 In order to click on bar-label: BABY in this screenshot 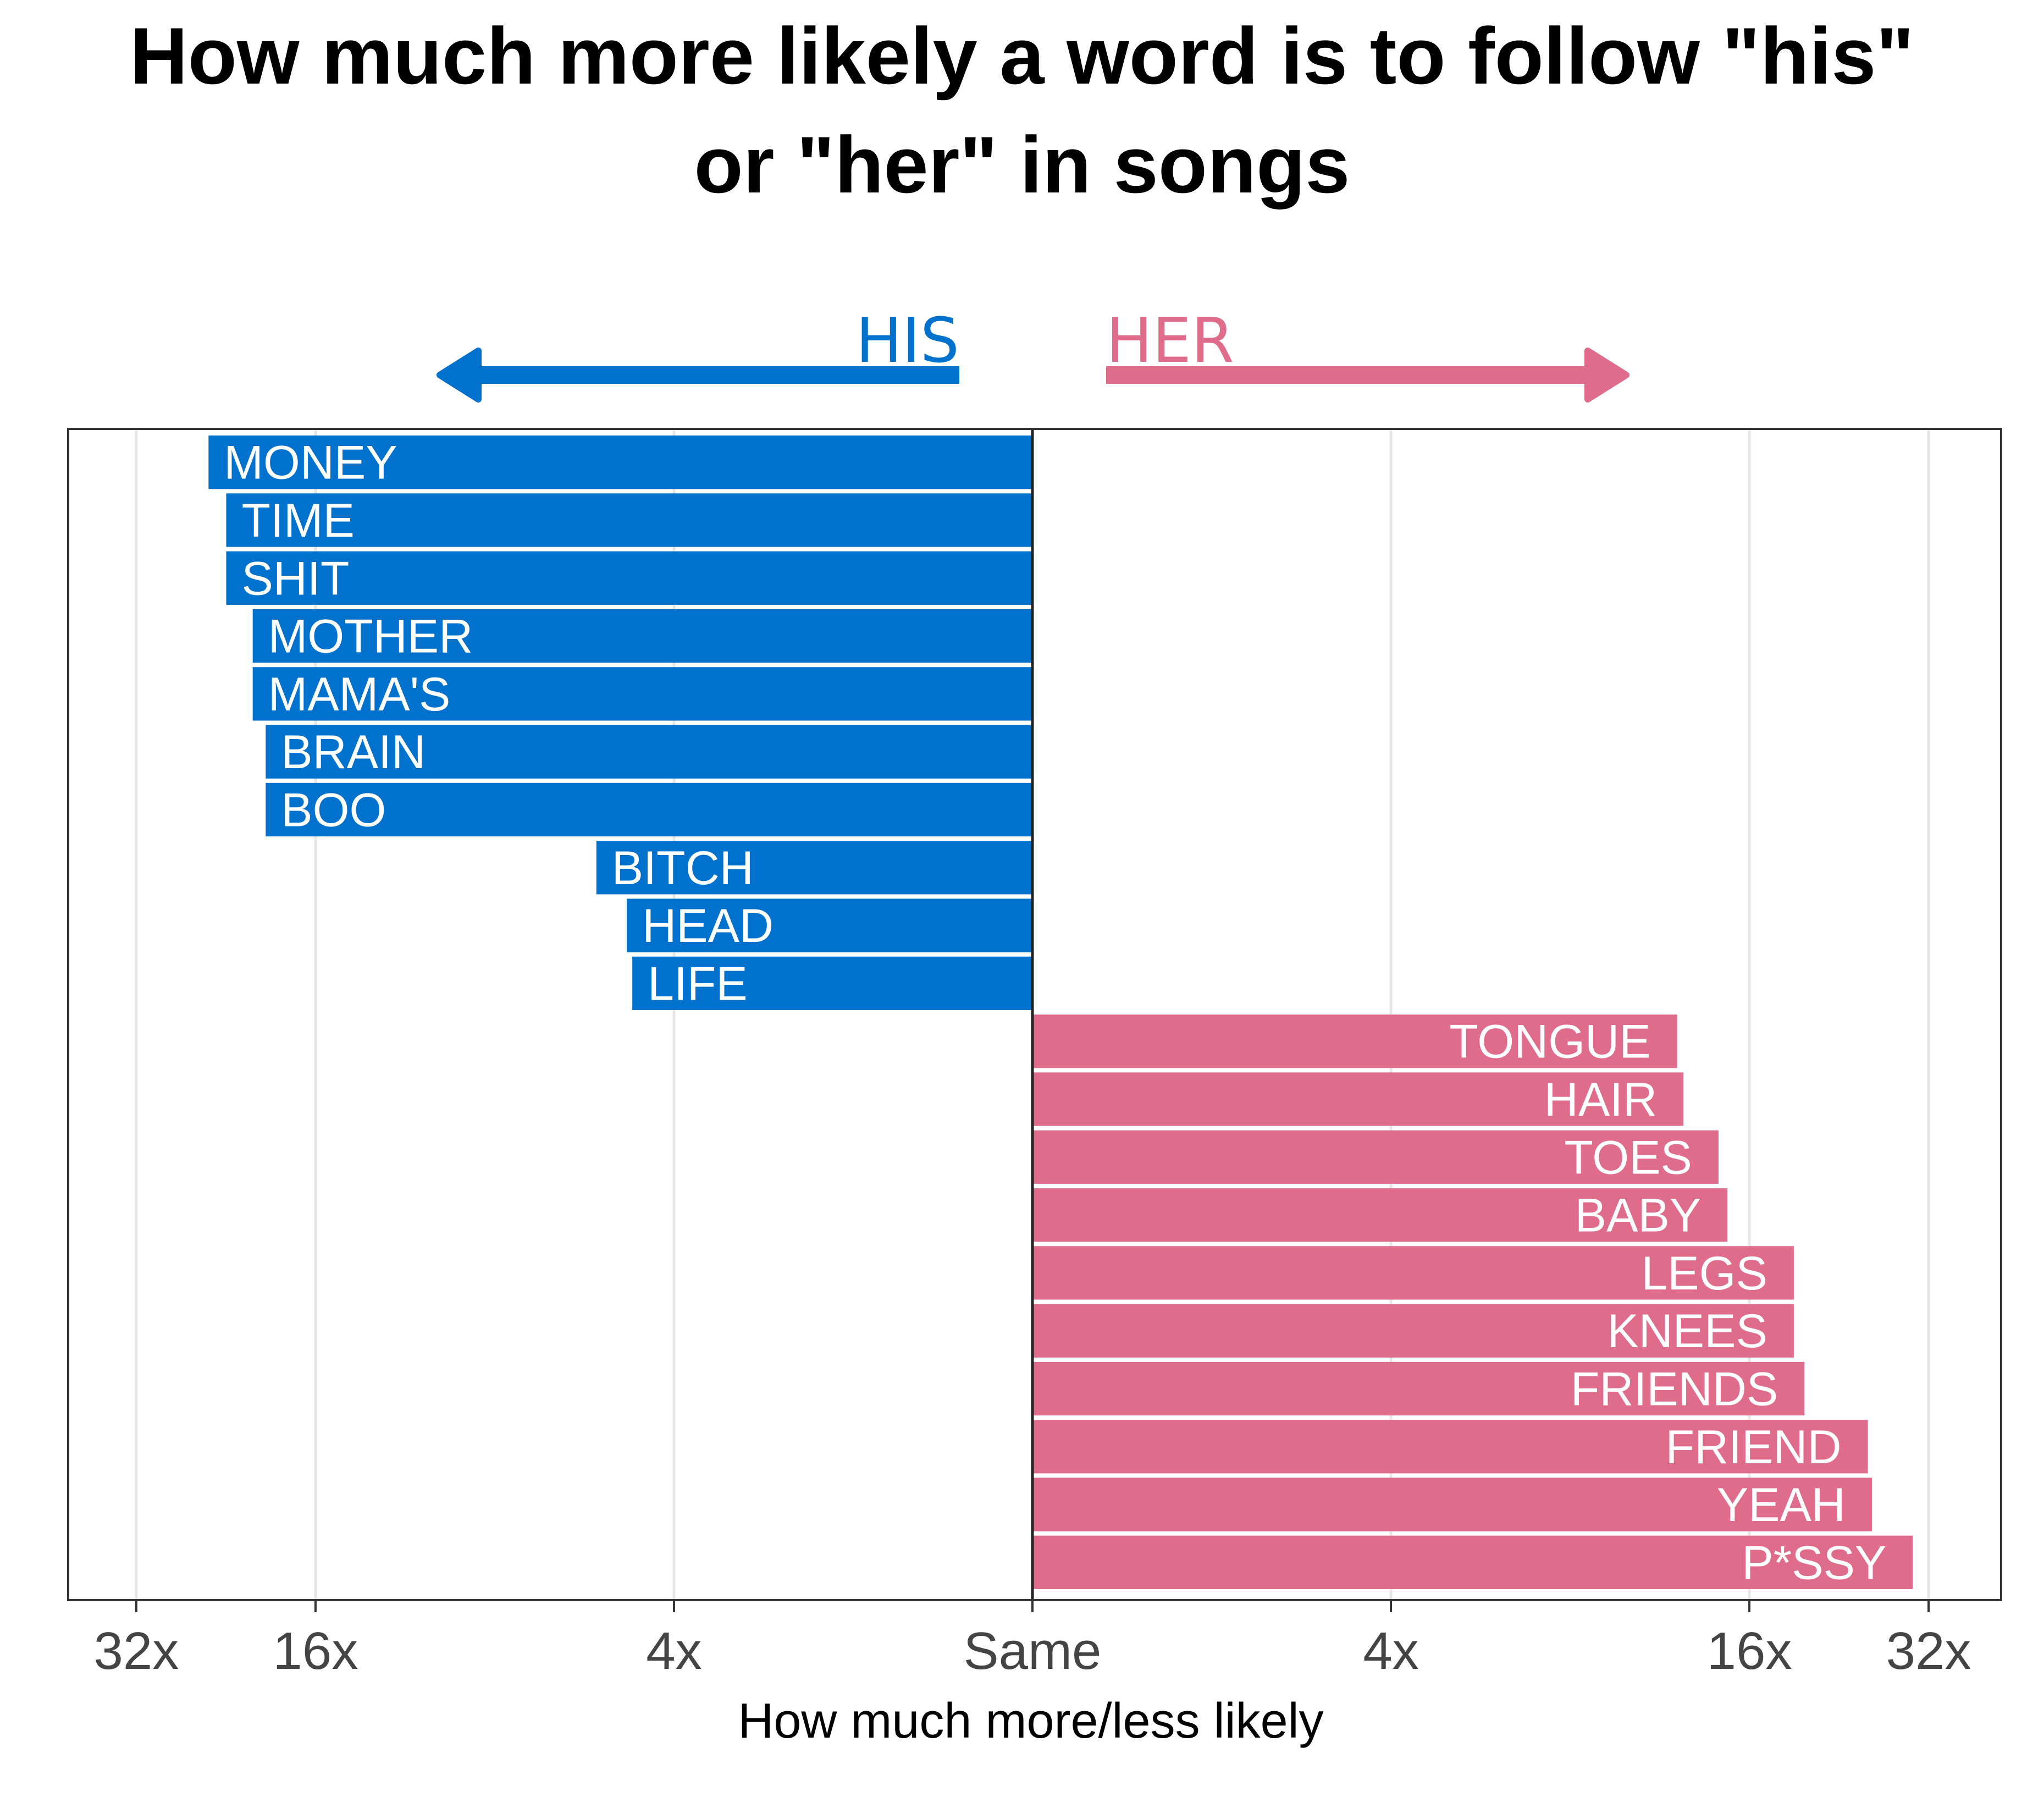, I will do `click(1638, 1215)`.